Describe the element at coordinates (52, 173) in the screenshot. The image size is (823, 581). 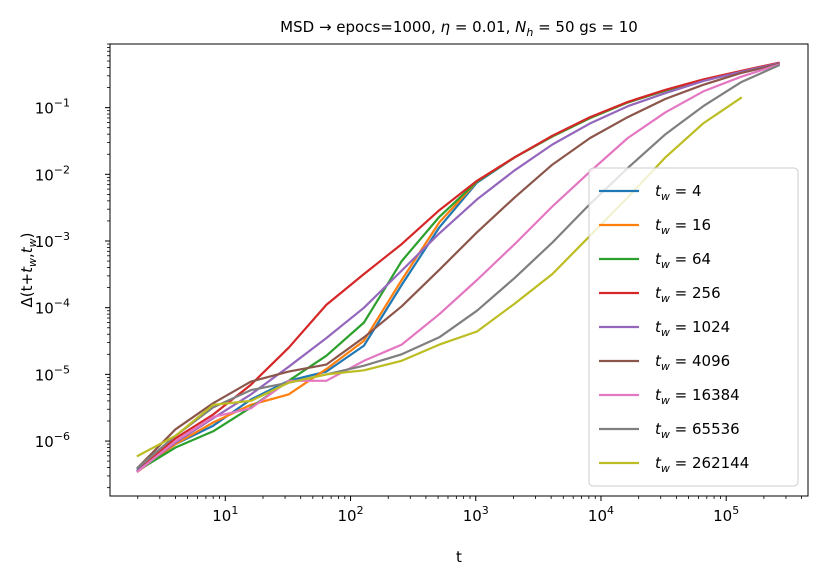
I see `y-tick-label: 10⁻²` at that location.